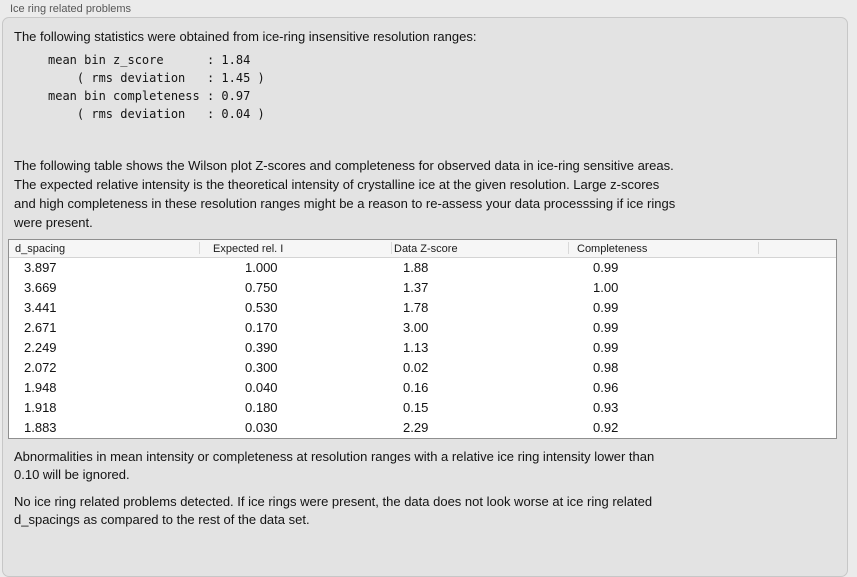  Describe the element at coordinates (663, 248) in the screenshot. I see `column-header-completeness: Completeness` at that location.